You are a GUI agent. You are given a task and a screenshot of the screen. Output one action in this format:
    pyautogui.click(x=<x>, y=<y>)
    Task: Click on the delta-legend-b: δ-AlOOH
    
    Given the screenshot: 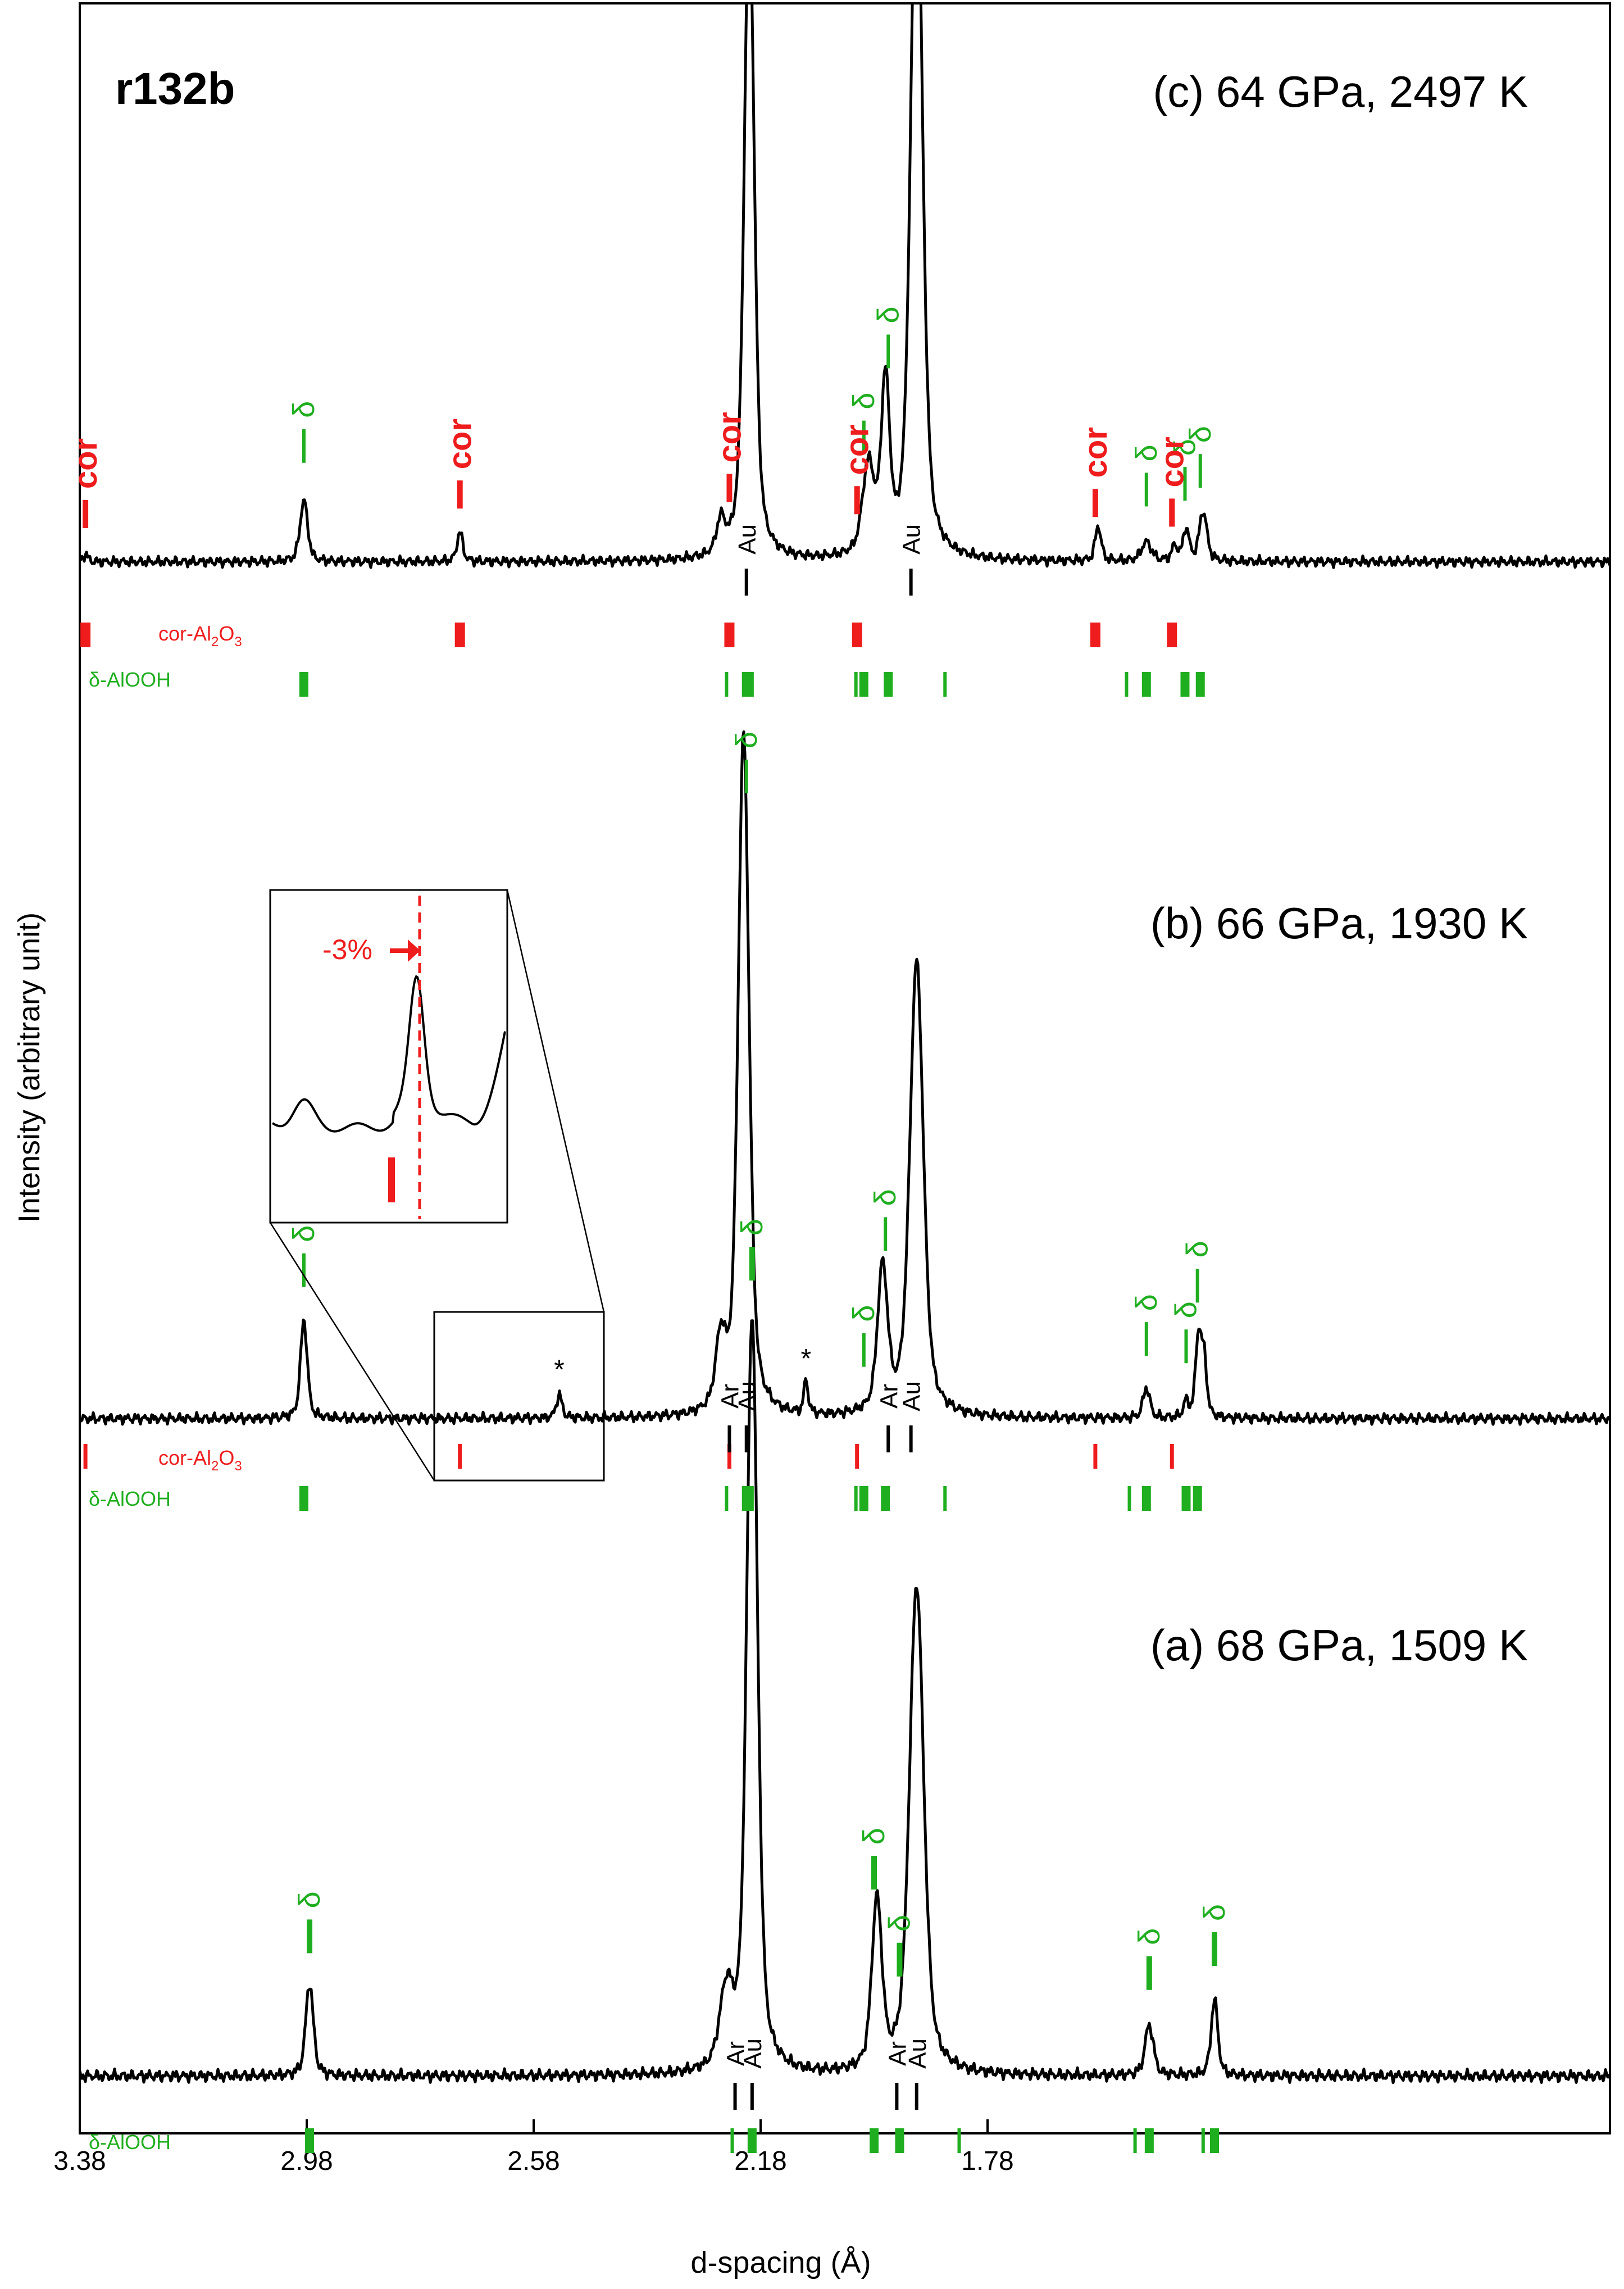 What is the action you would take?
    pyautogui.click(x=130, y=1498)
    